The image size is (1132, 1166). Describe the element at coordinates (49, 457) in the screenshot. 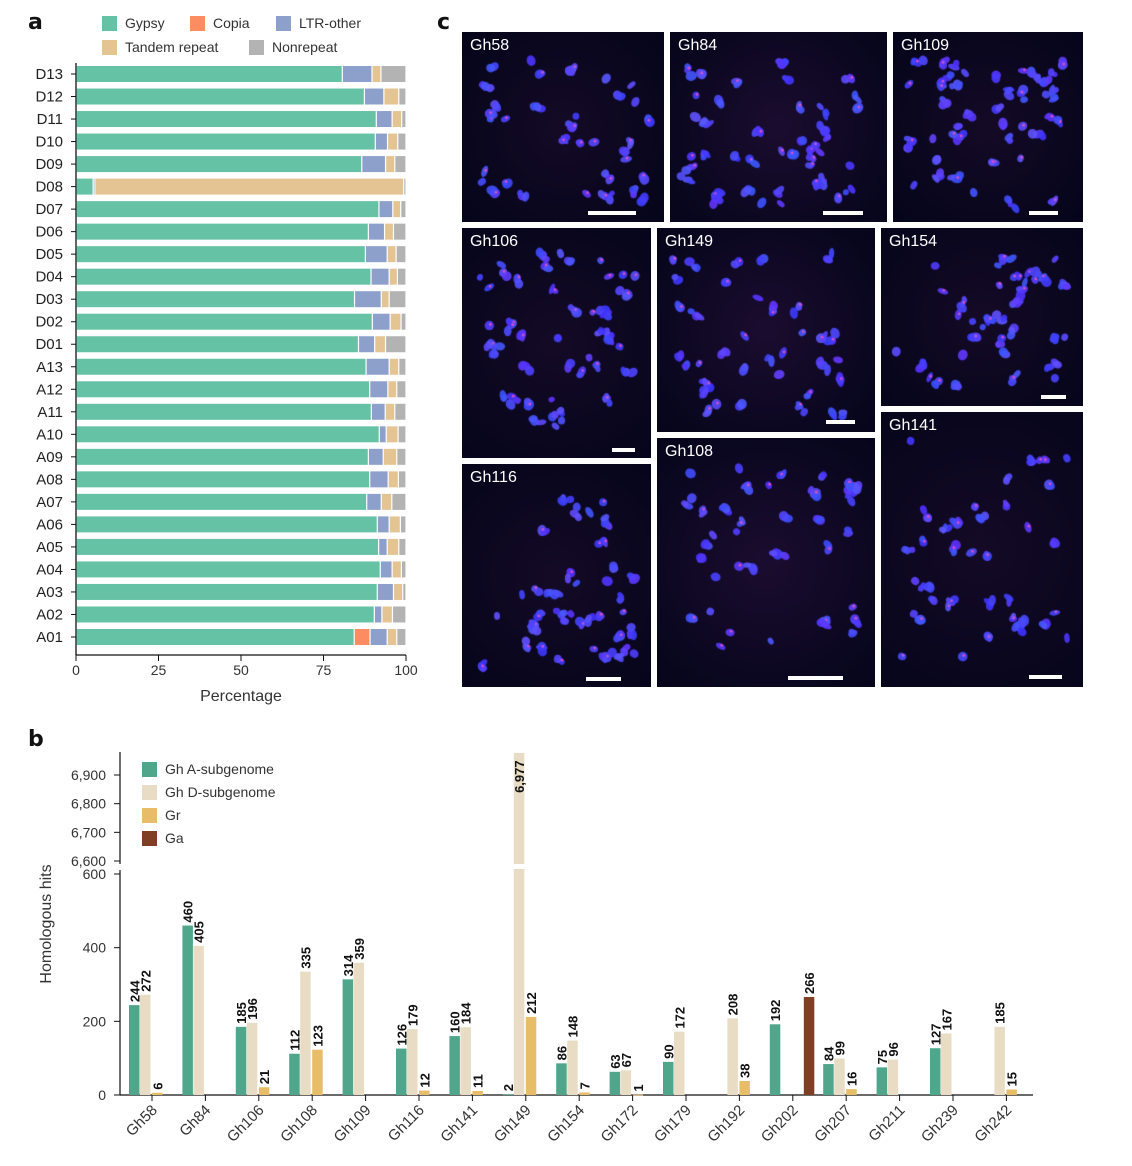

I see `category-label: A09` at that location.